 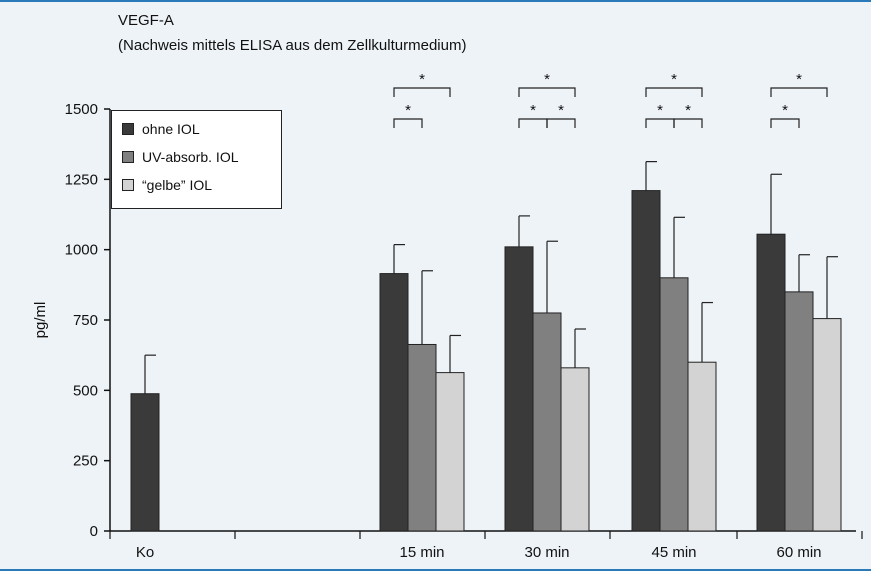 I want to click on bottom-accent-rule, so click(x=435, y=570).